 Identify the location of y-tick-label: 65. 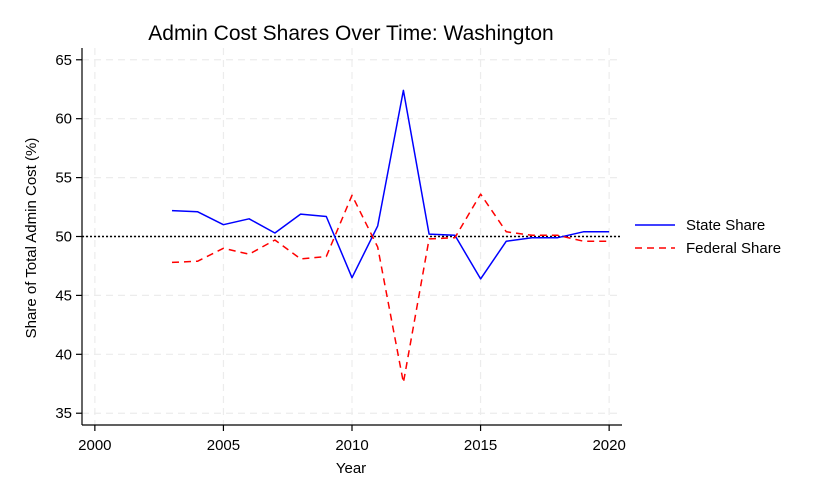
(63, 60).